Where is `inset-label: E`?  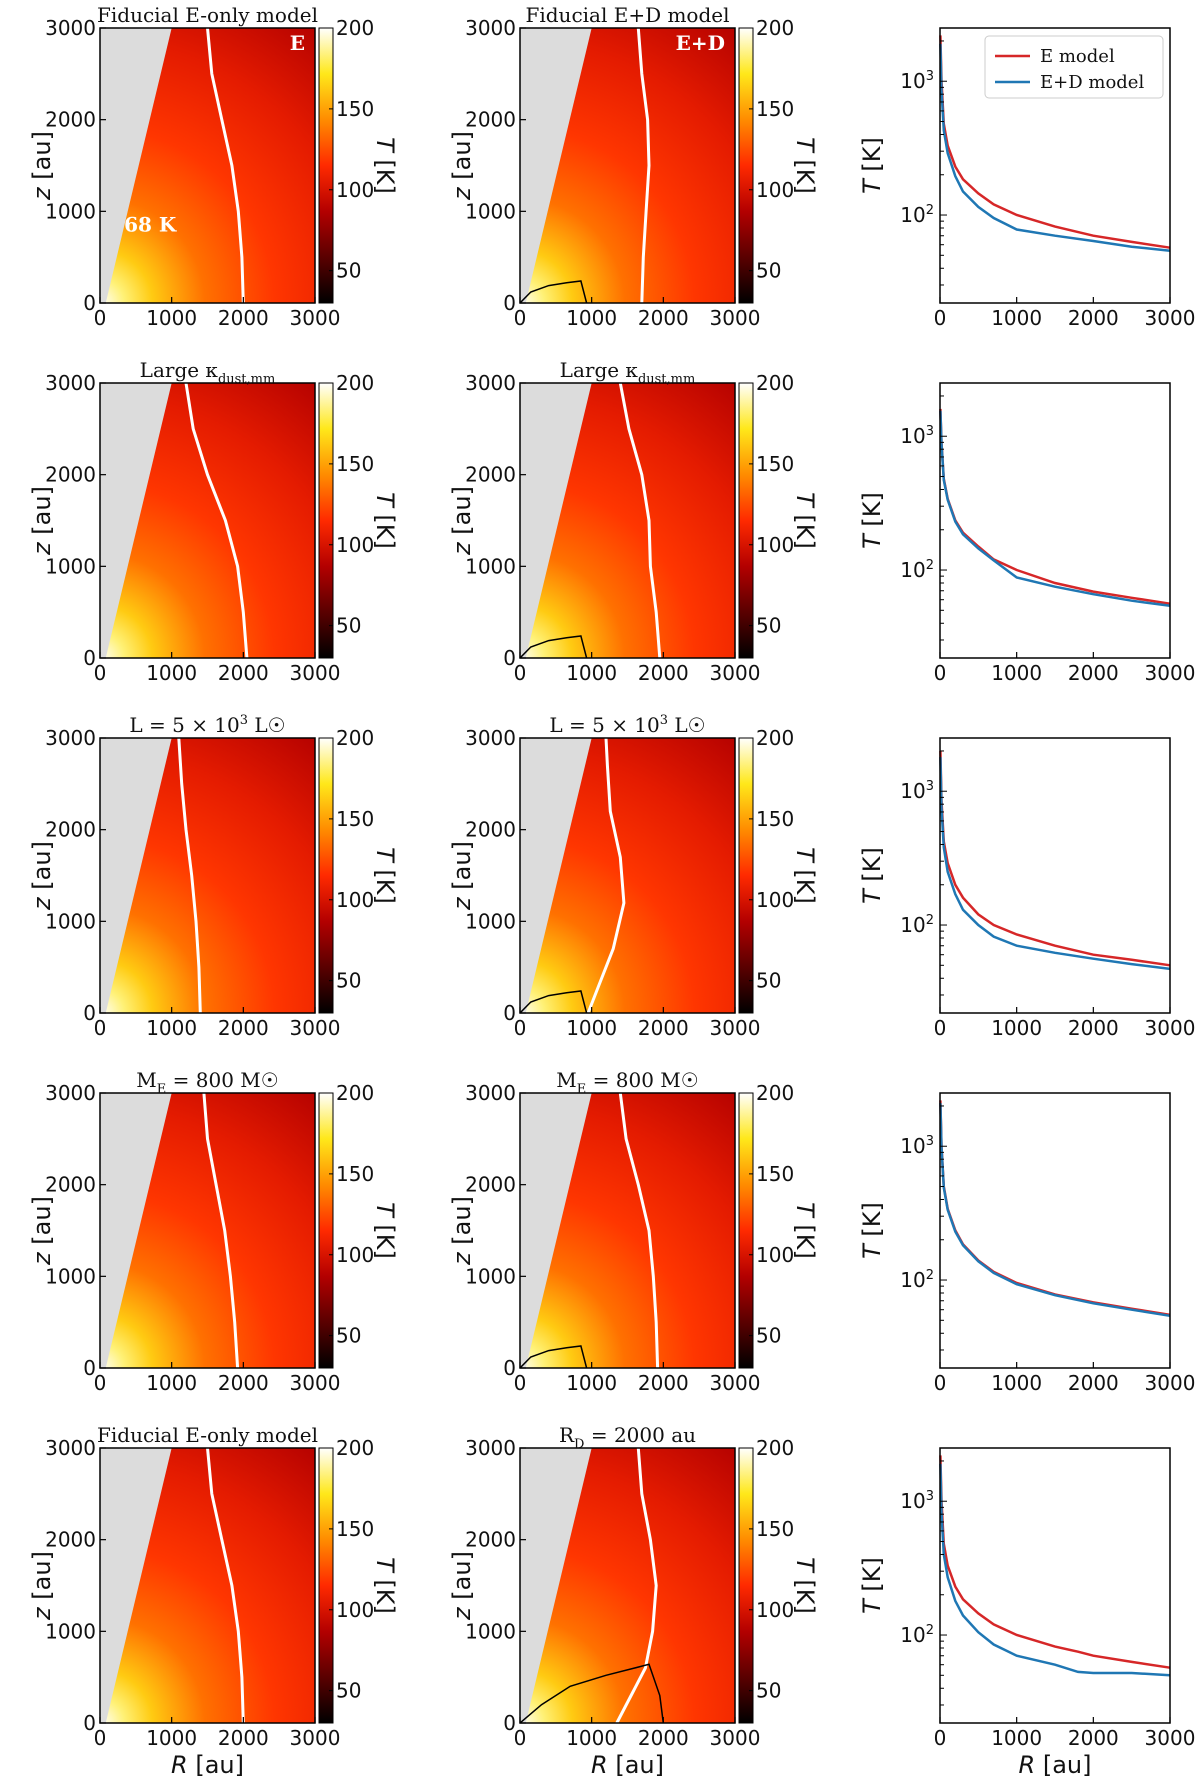 inset-label: E is located at coordinates (297, 43).